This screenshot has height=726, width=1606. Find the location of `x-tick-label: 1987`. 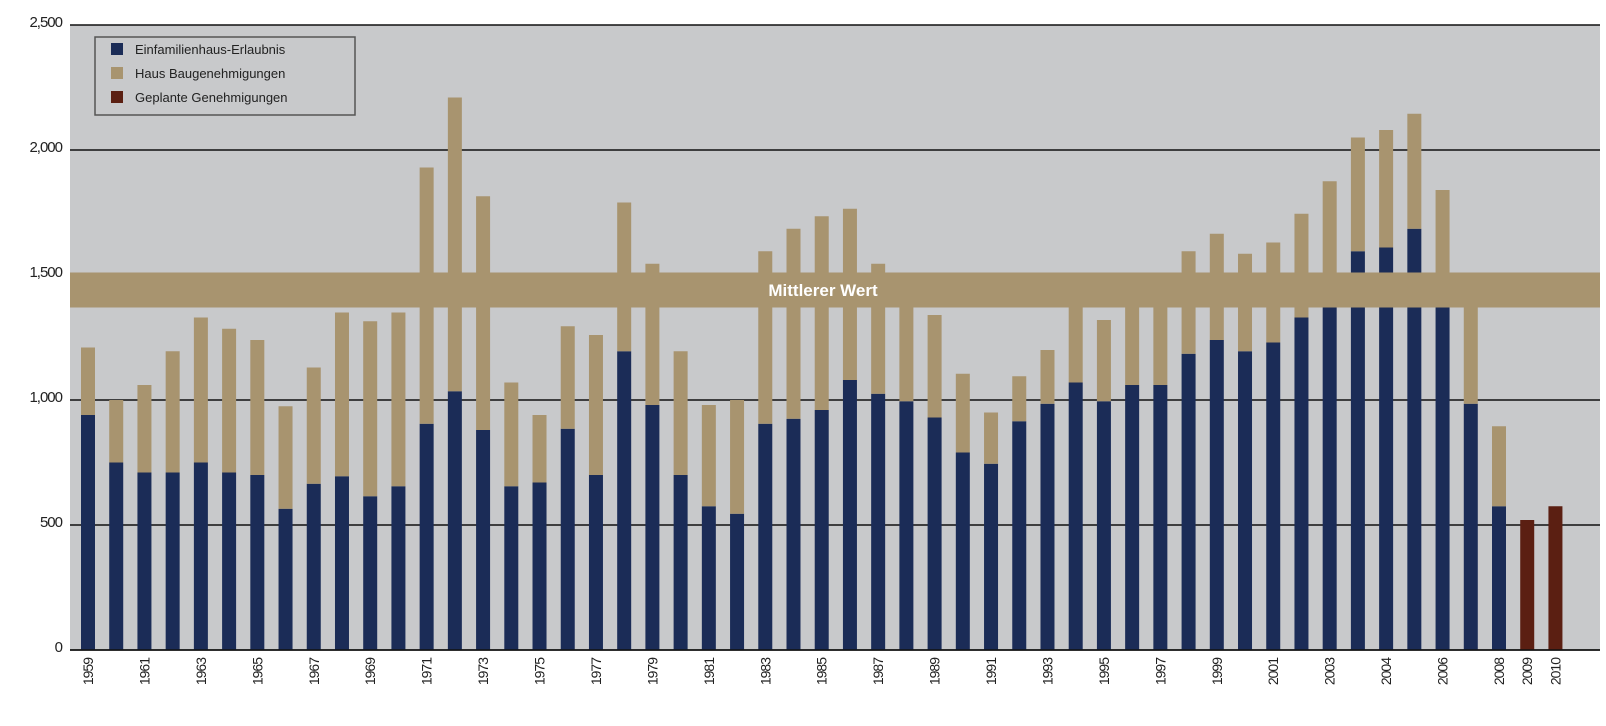

x-tick-label: 1987 is located at coordinates (878, 671).